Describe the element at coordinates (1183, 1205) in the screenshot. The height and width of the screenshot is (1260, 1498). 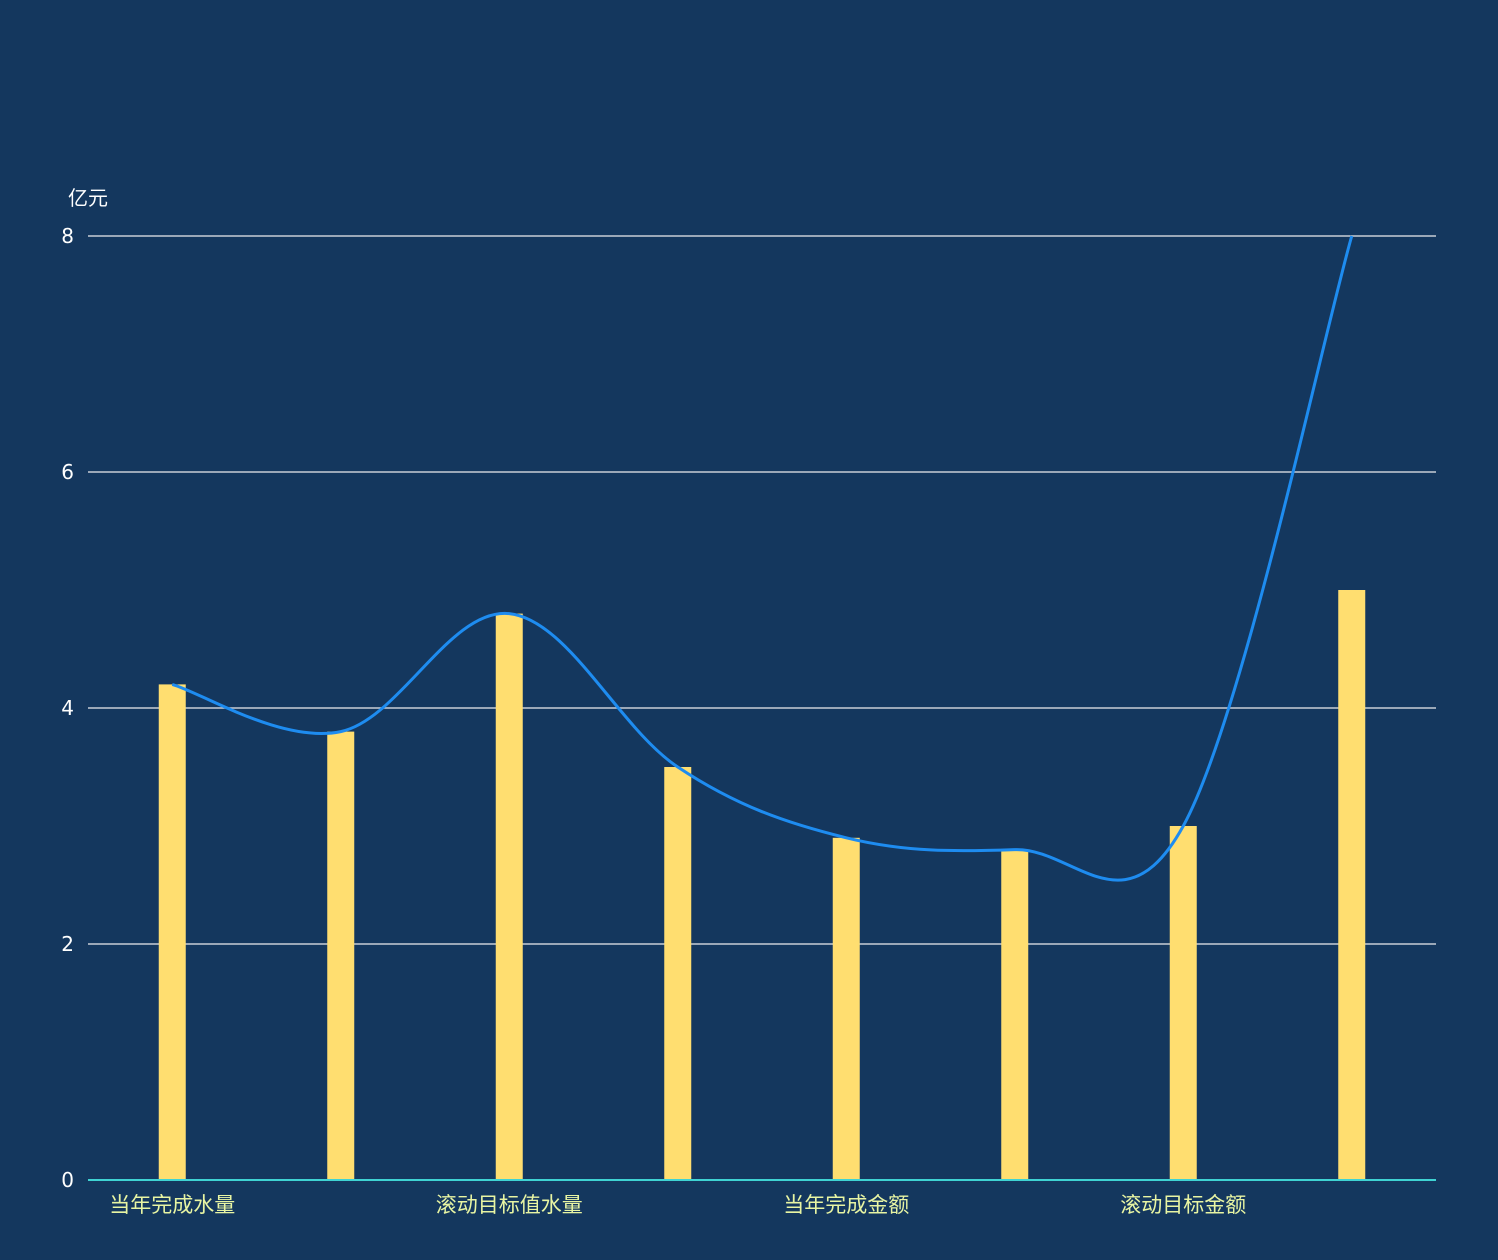
I see `x-tick-label: 滚动目标金额` at that location.